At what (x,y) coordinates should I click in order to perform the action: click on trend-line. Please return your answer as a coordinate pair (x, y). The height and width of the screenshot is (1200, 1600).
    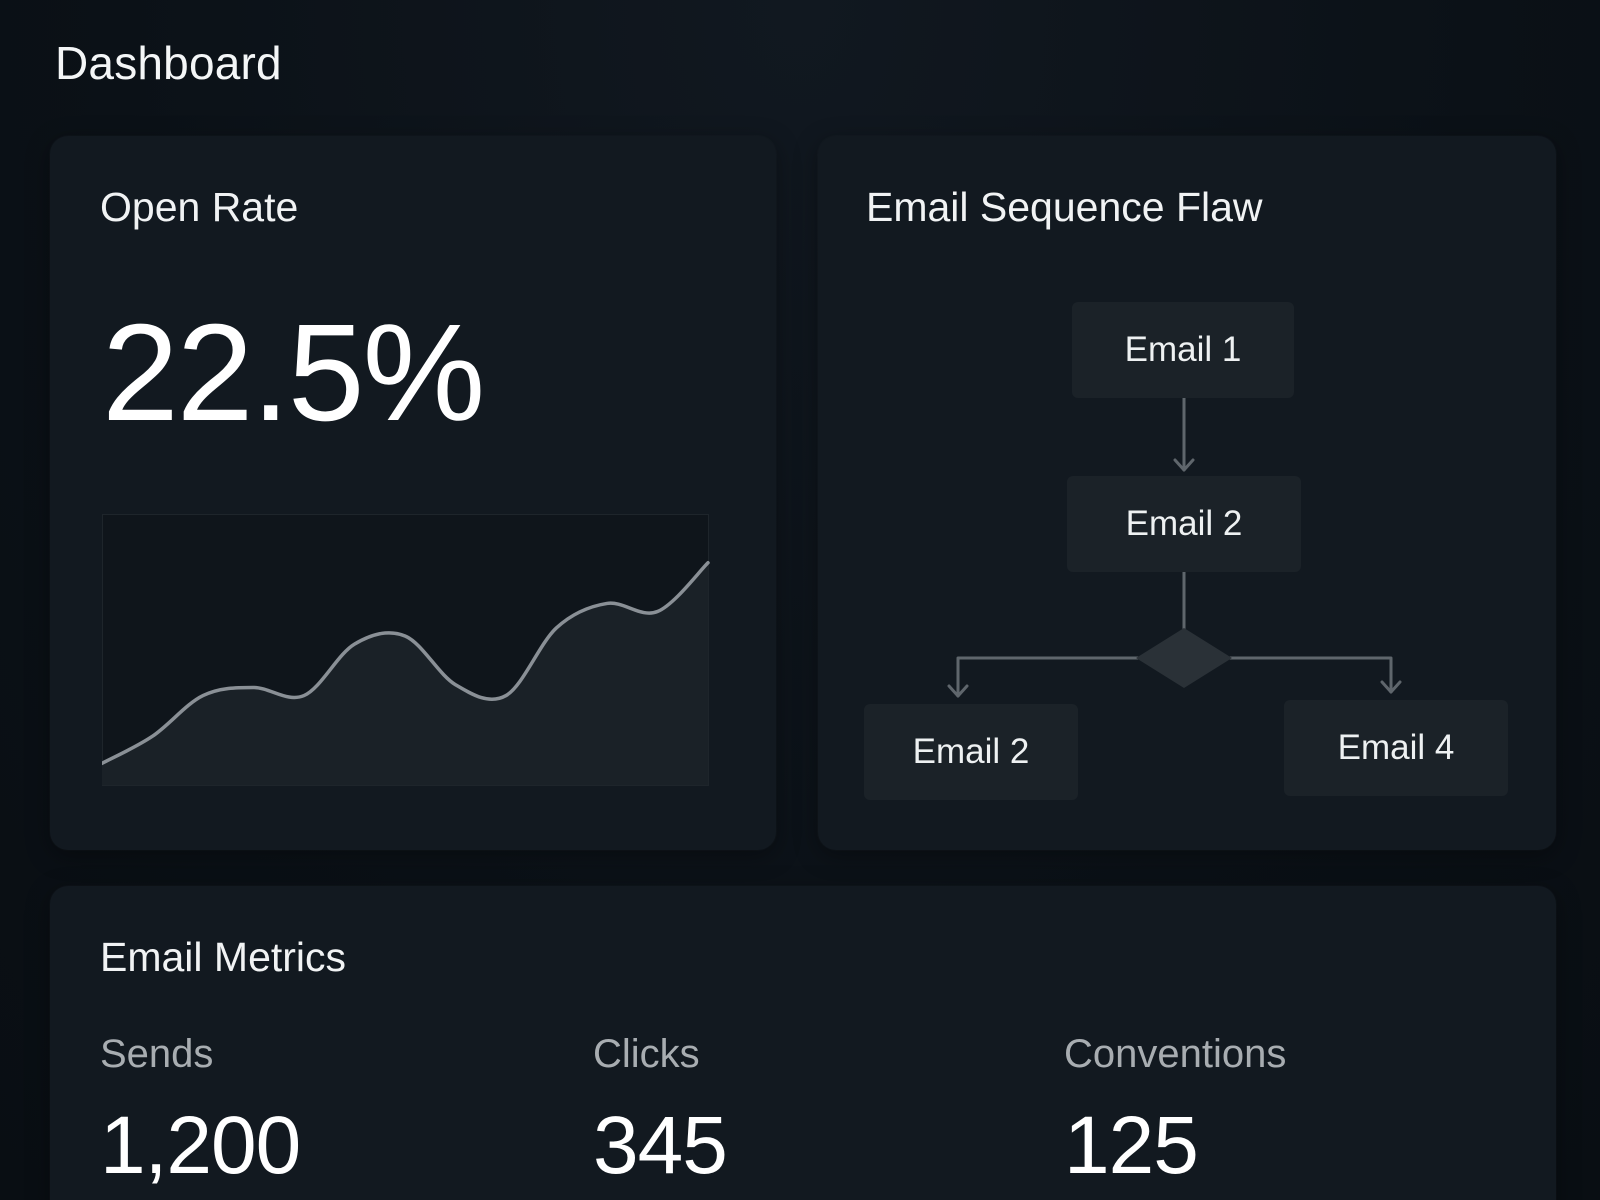
    Looking at the image, I should click on (406, 663).